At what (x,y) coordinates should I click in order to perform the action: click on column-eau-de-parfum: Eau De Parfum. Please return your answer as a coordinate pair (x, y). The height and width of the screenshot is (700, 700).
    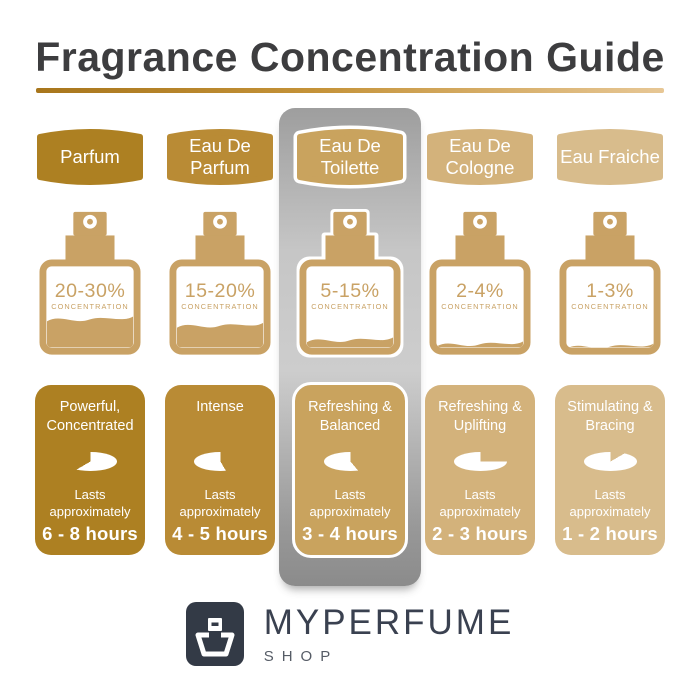
    Looking at the image, I should click on (220, 341).